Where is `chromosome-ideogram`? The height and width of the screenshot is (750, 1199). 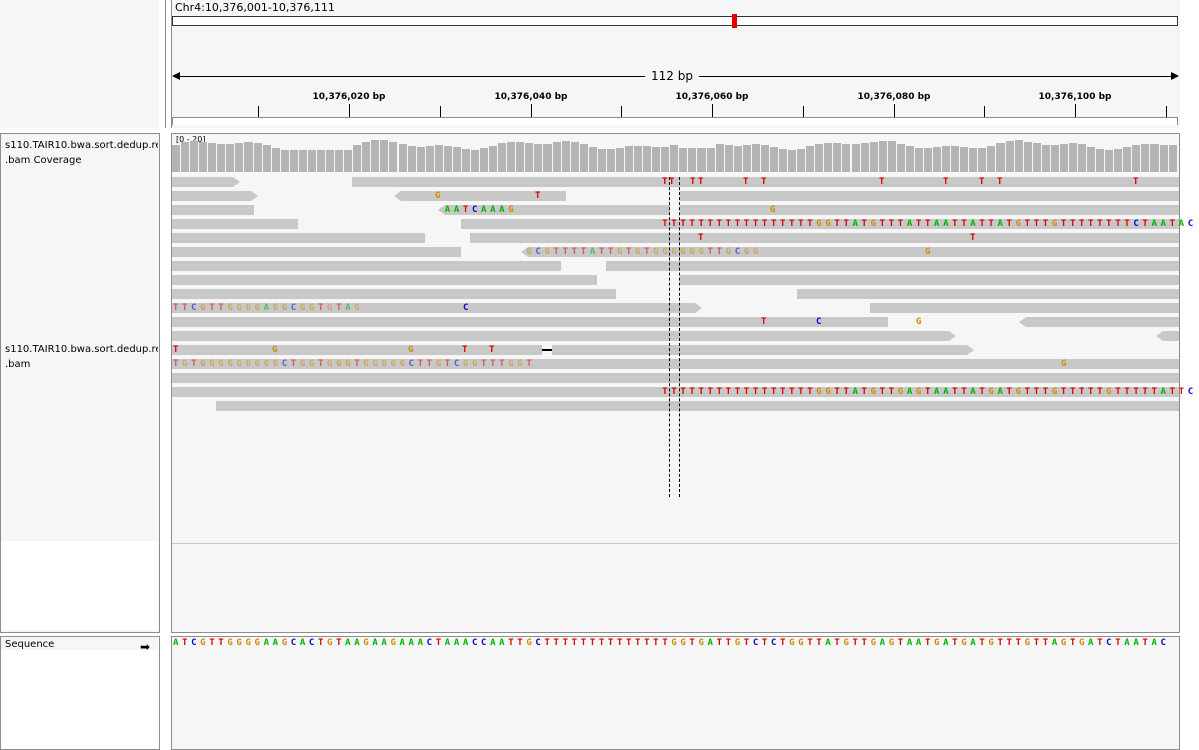 chromosome-ideogram is located at coordinates (675, 21).